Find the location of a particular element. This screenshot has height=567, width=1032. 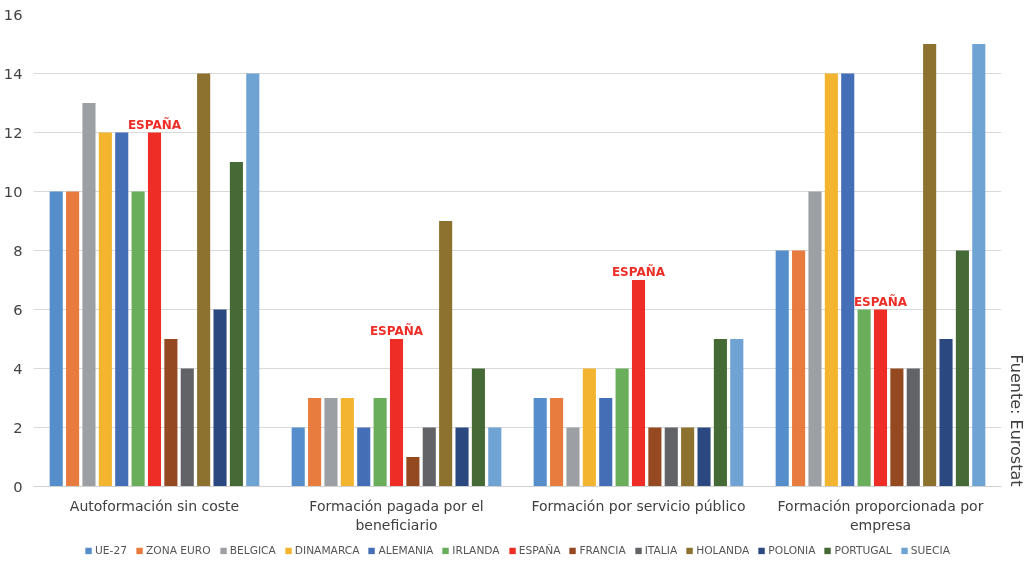

legend-label: UE-27 is located at coordinates (111, 550).